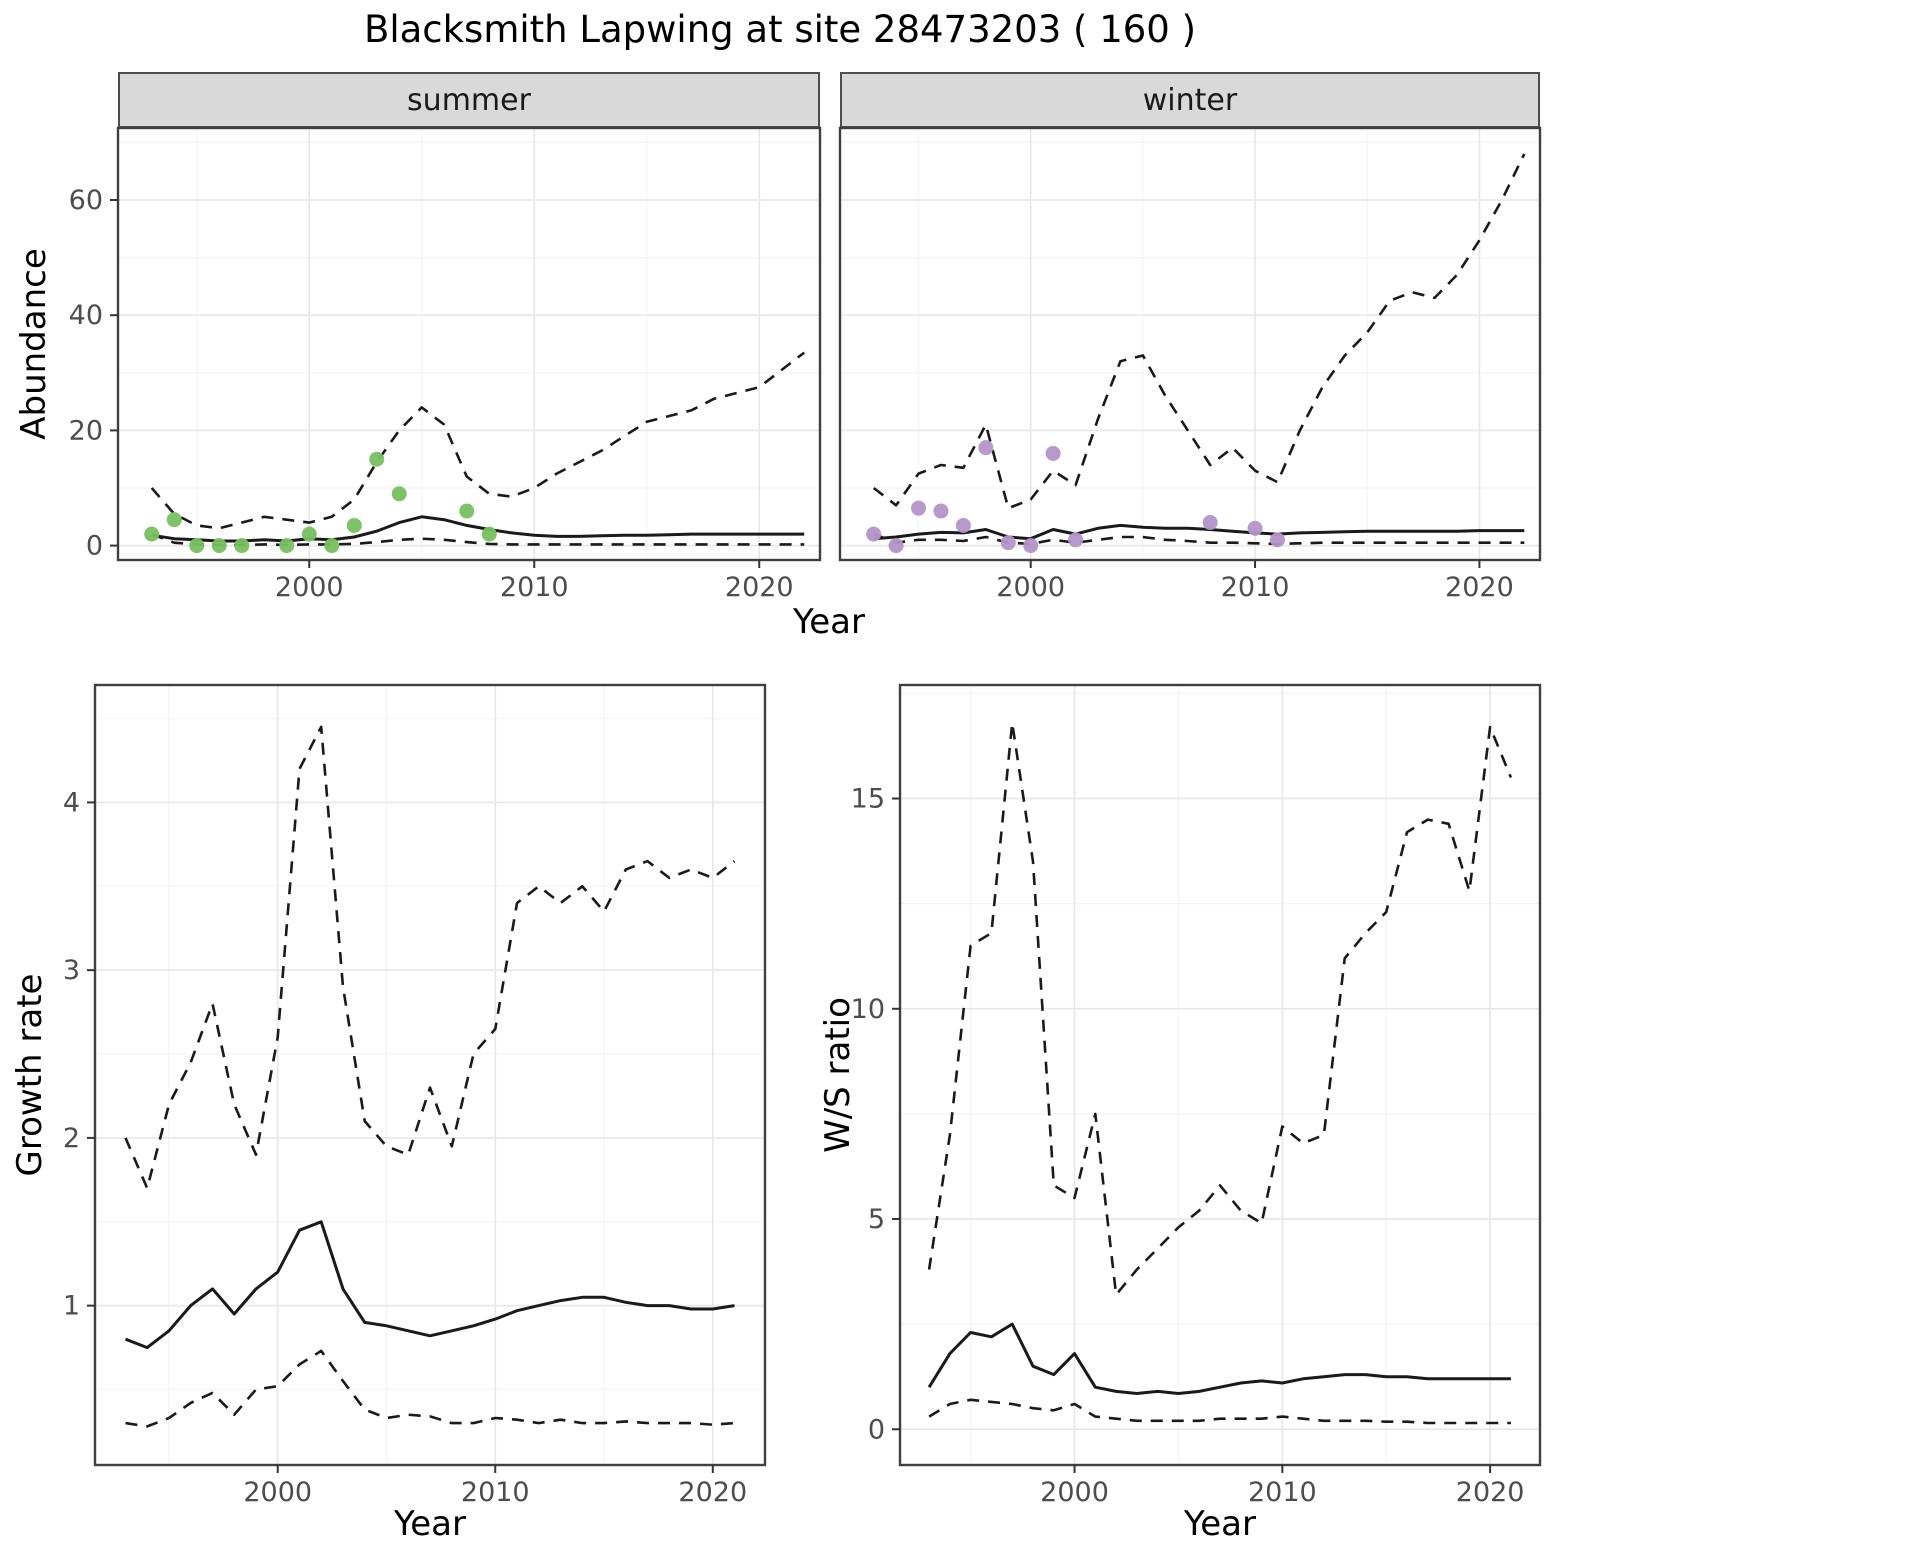  What do you see at coordinates (30, 1075) in the screenshot?
I see `growth-rate-y-axis-label: Growth rate` at bounding box center [30, 1075].